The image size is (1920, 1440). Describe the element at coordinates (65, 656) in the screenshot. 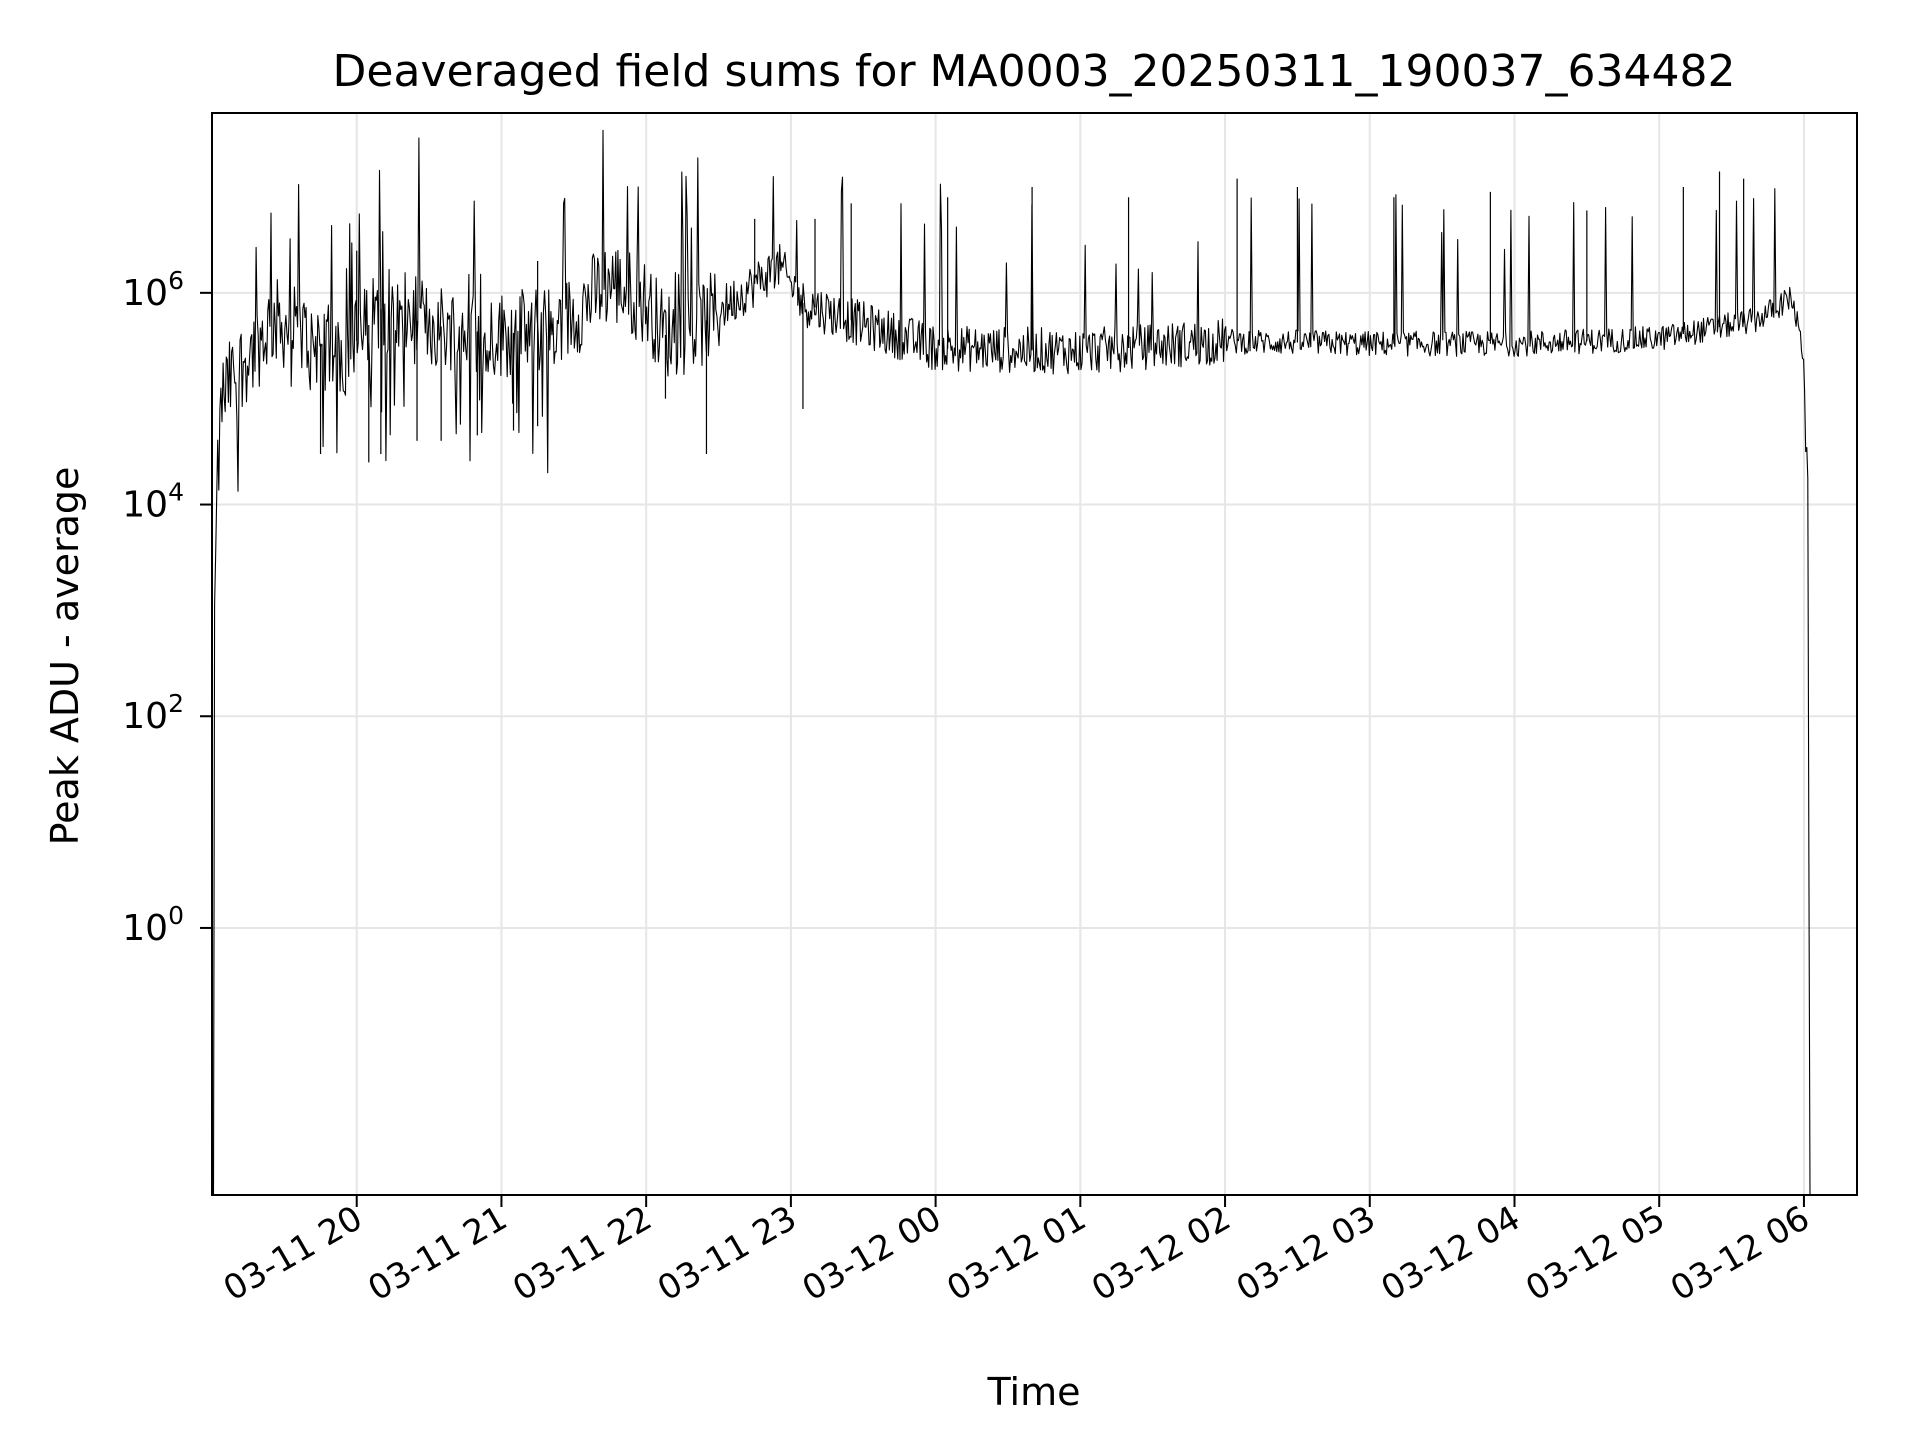

I see `y-axis-label: Peak ADU - average` at that location.